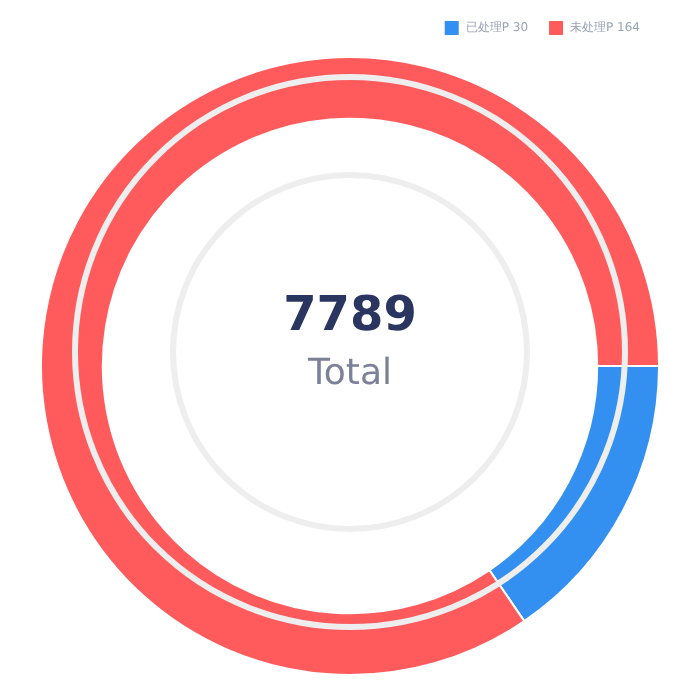 The width and height of the screenshot is (700, 700). Describe the element at coordinates (350, 374) in the screenshot. I see `text: Total` at that location.